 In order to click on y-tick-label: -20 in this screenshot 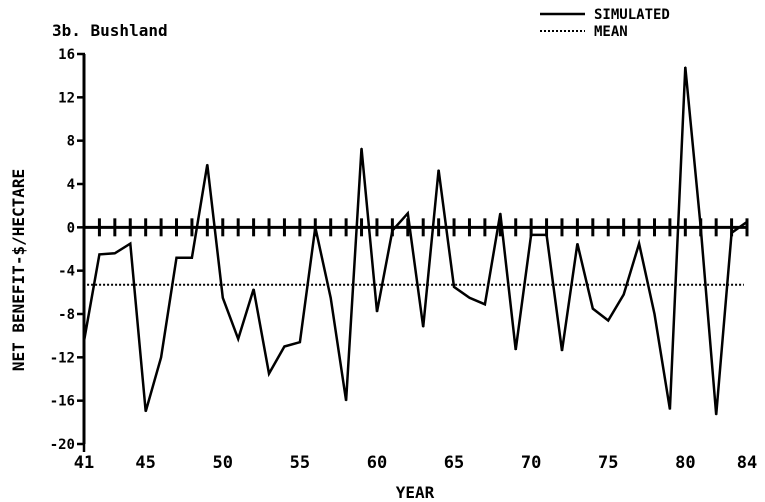, I will do `click(62, 445)`.